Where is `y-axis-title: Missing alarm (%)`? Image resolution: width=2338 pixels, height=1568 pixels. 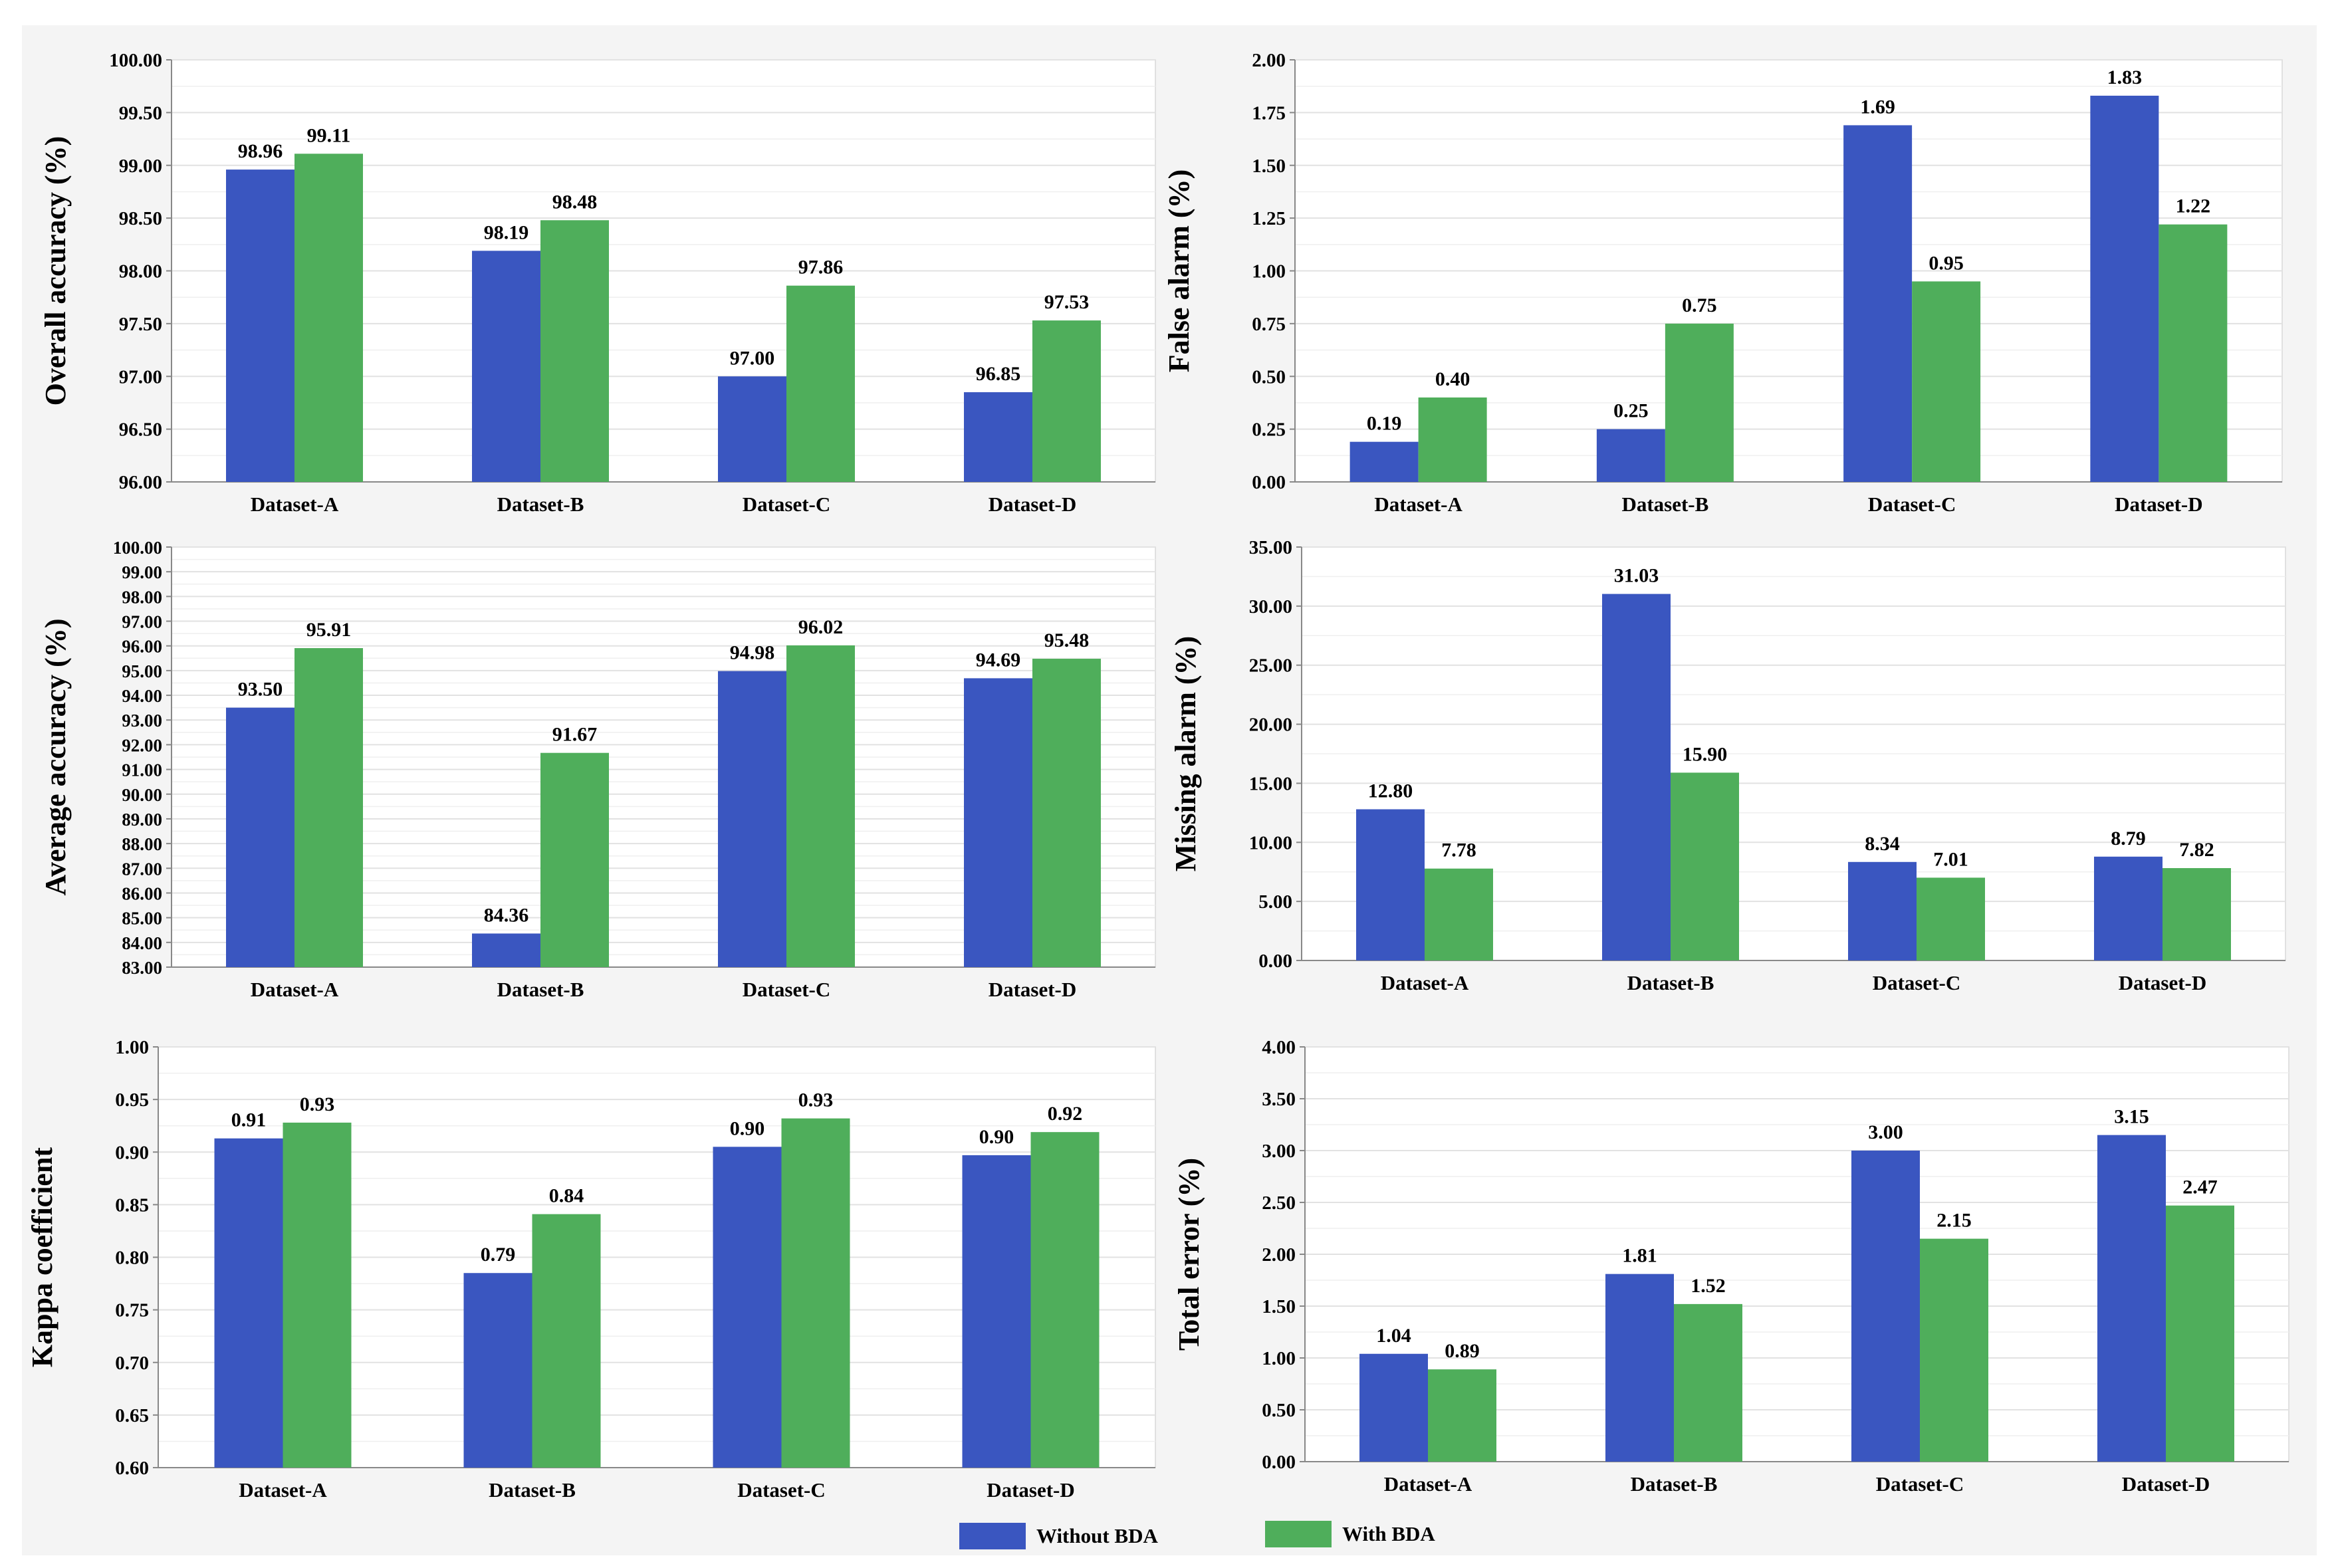 y-axis-title: Missing alarm (%) is located at coordinates (1185, 754).